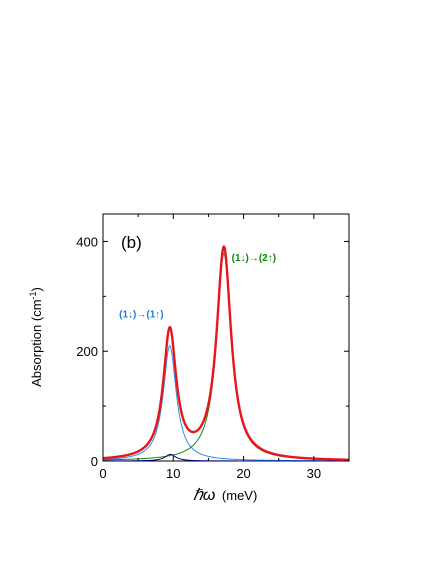 The height and width of the screenshot is (564, 436). Describe the element at coordinates (87, 351) in the screenshot. I see `y-tick-label: 200` at that location.